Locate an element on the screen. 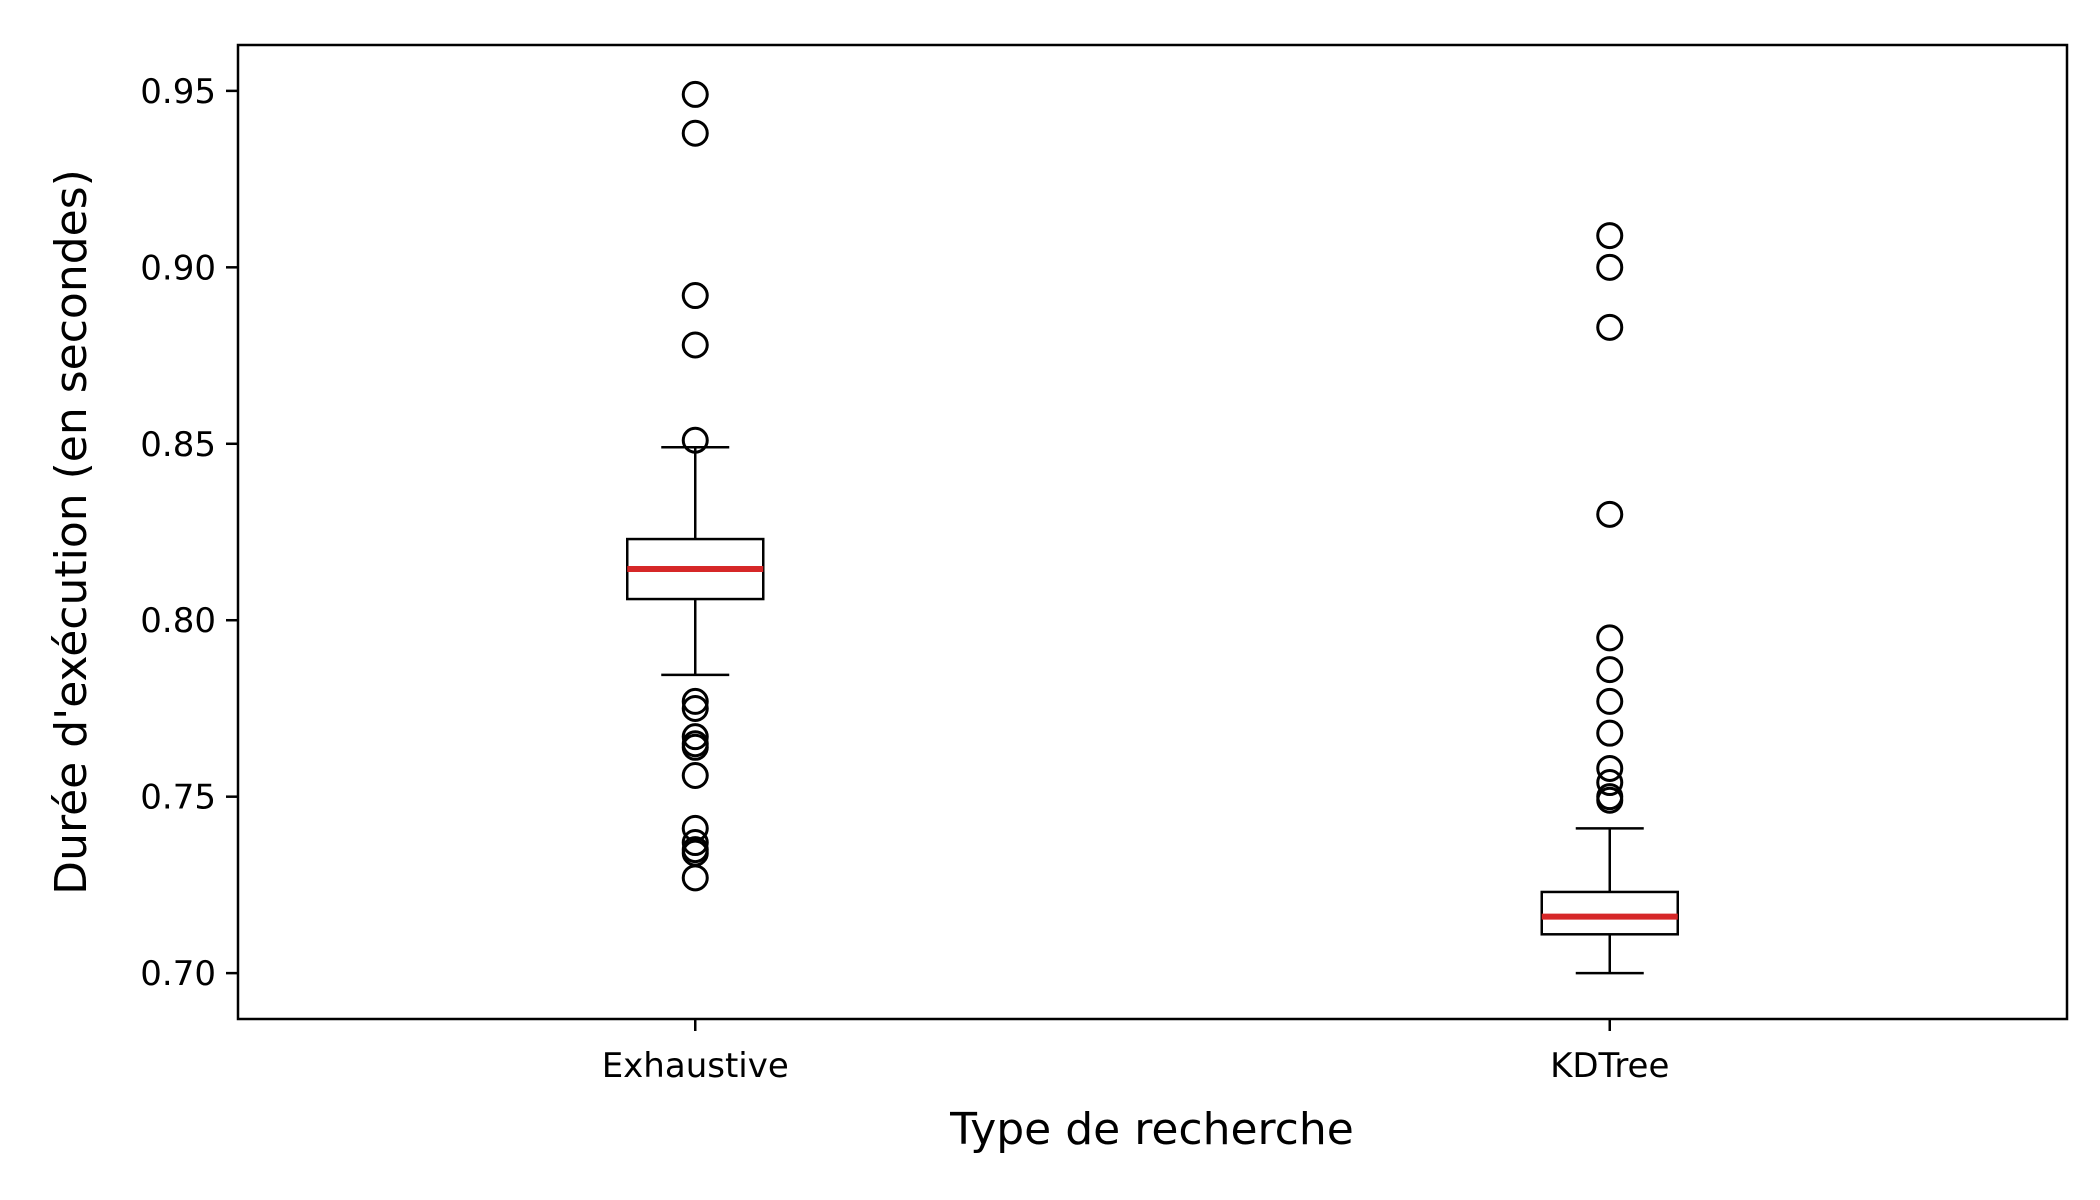 The image size is (2100, 1200). box-group-kdtree is located at coordinates (1609, 598).